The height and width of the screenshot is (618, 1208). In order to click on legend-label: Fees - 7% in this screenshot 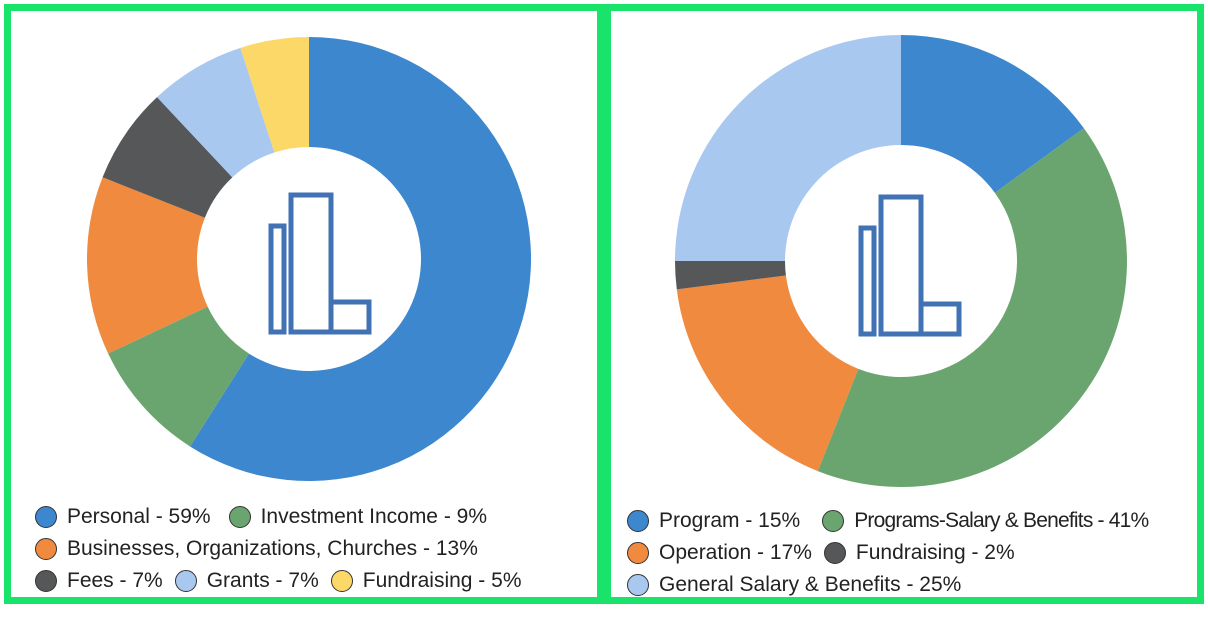, I will do `click(115, 580)`.